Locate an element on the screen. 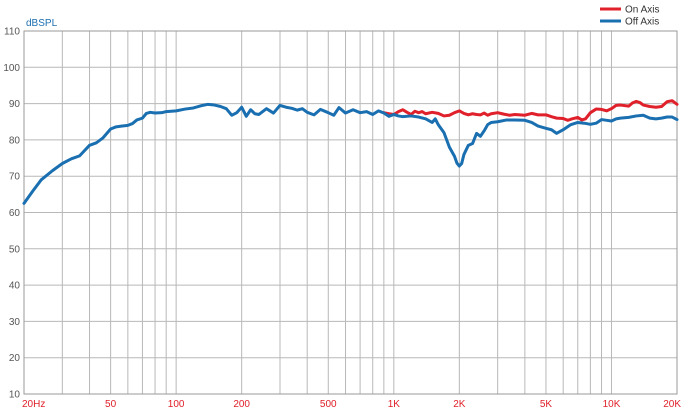  x-tick-label: 2K is located at coordinates (459, 404).